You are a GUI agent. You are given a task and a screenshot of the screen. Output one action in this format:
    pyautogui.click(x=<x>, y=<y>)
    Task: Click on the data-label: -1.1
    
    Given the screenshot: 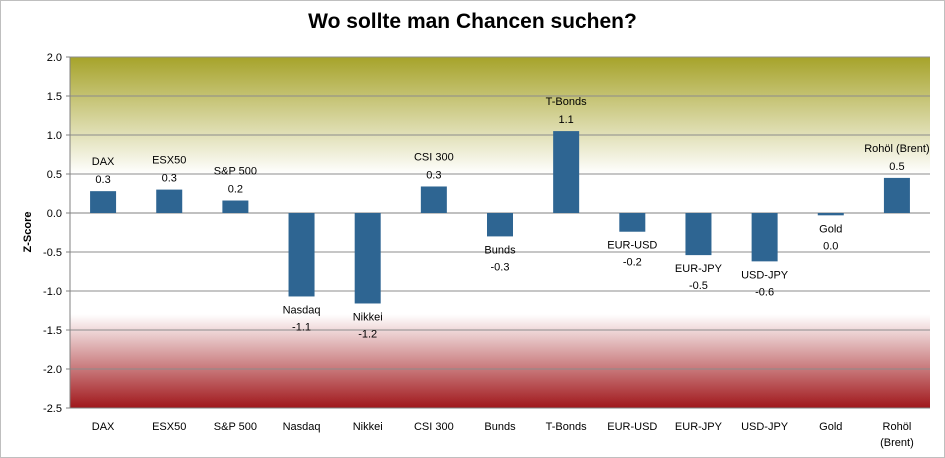 What is the action you would take?
    pyautogui.click(x=301, y=327)
    